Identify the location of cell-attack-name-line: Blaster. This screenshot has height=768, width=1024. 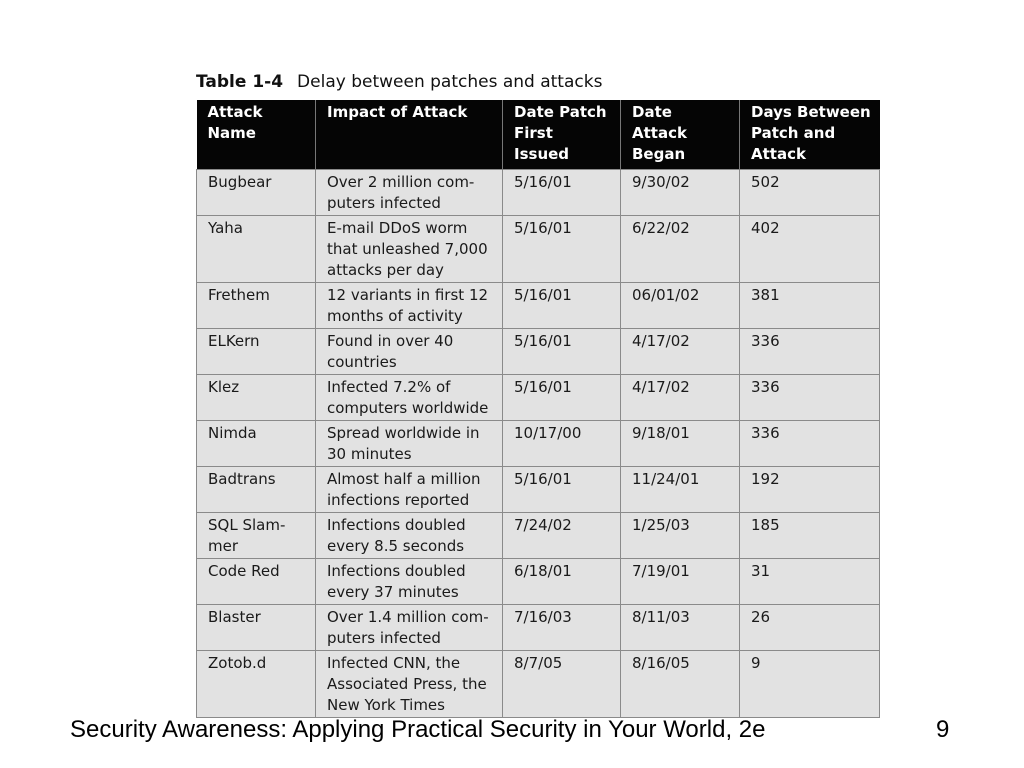
(234, 617).